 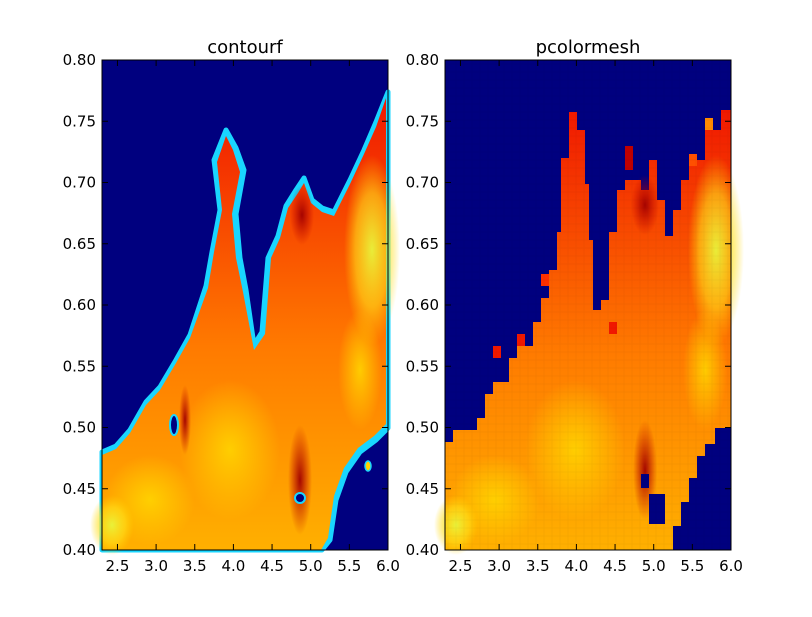 I want to click on chart-title: pcolormesh, so click(x=588, y=47).